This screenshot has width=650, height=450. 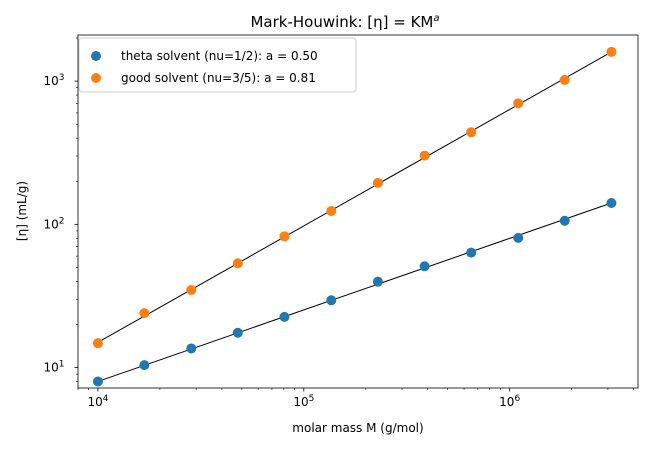 I want to click on y-tick-label-exponent: 3, so click(x=62, y=78).